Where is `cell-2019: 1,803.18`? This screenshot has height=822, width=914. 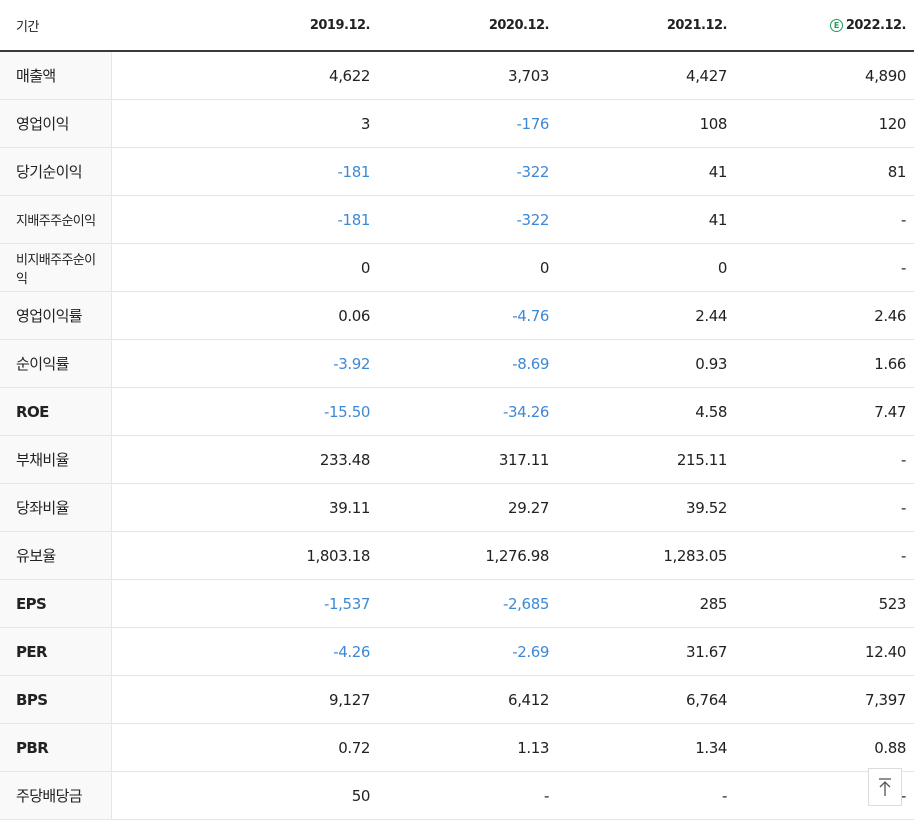 cell-2019: 1,803.18 is located at coordinates (244, 555).